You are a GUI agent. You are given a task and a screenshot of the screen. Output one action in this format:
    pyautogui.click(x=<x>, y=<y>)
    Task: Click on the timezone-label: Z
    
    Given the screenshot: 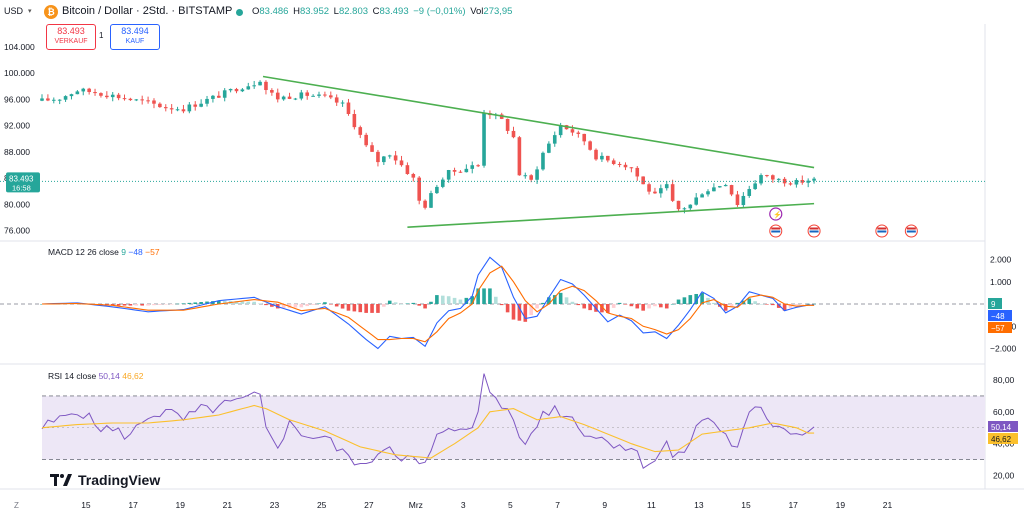 What is the action you would take?
    pyautogui.click(x=16, y=505)
    